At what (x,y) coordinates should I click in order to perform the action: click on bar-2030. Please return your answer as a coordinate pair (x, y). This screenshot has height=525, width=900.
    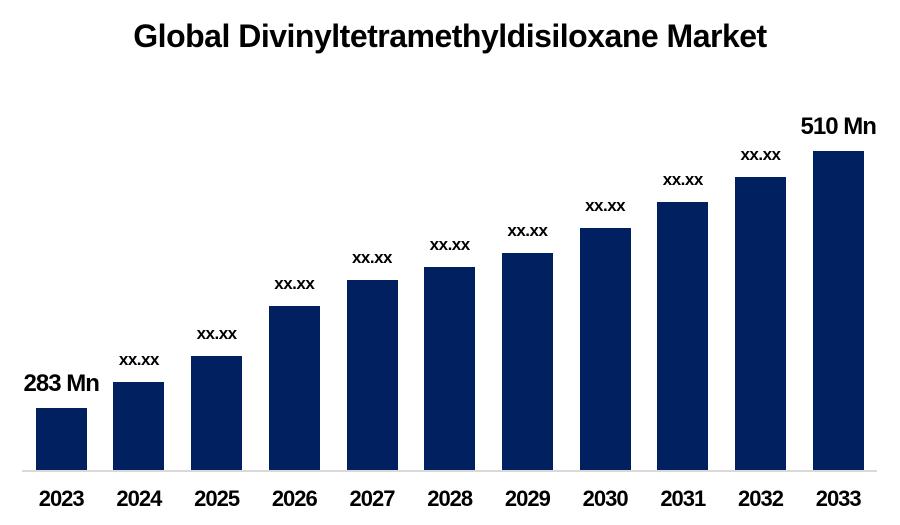
    Looking at the image, I should click on (605, 349).